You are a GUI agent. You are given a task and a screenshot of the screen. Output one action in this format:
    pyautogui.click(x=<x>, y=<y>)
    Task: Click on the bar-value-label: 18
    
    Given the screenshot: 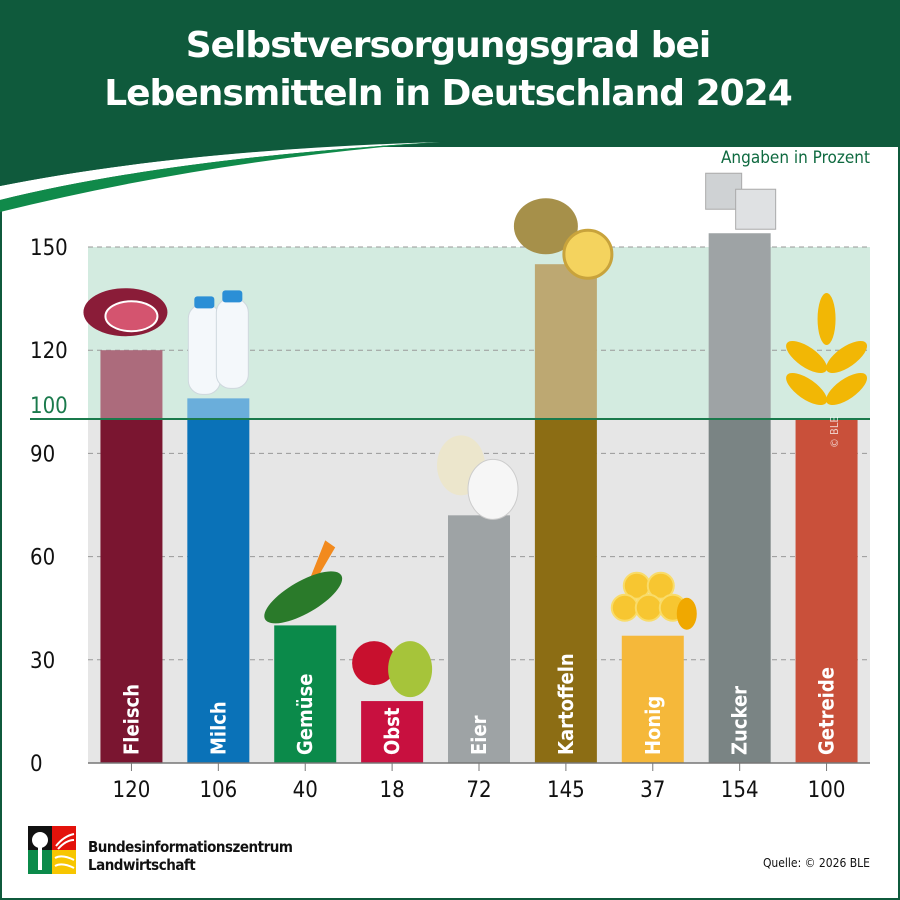 What is the action you would take?
    pyautogui.click(x=392, y=790)
    